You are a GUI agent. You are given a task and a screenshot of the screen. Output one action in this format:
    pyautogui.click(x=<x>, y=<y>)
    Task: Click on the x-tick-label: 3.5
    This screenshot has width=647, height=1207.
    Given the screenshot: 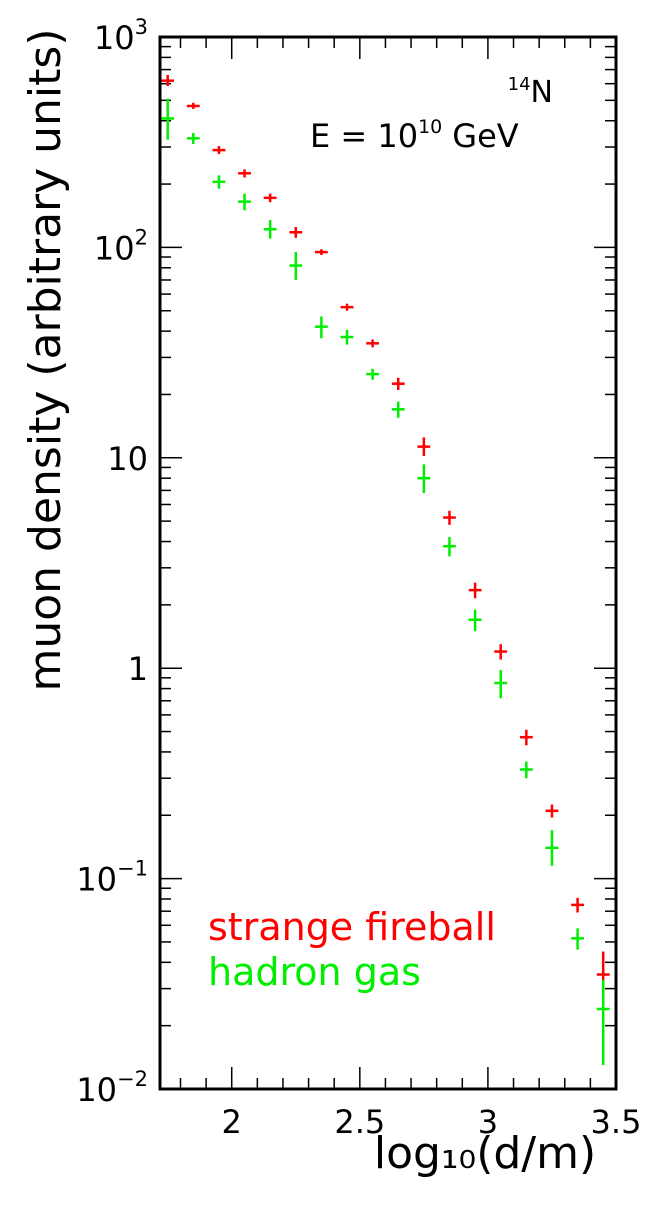 What is the action you would take?
    pyautogui.click(x=616, y=1122)
    